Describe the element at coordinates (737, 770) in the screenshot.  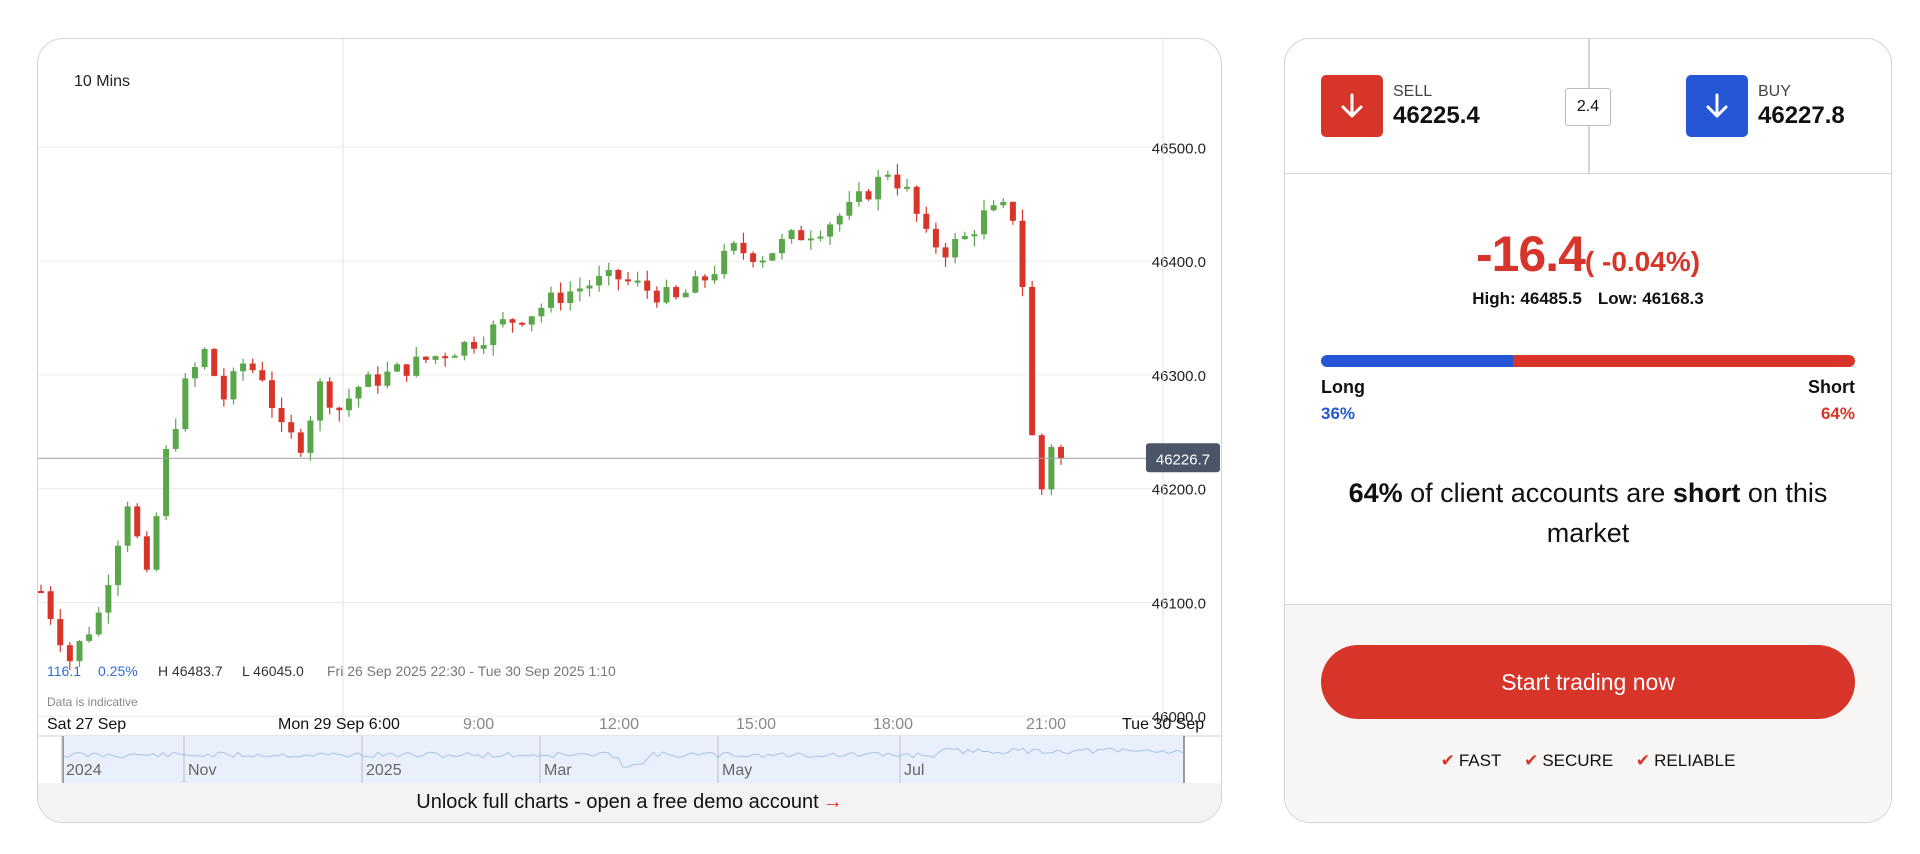
I see `navigator-label: May` at that location.